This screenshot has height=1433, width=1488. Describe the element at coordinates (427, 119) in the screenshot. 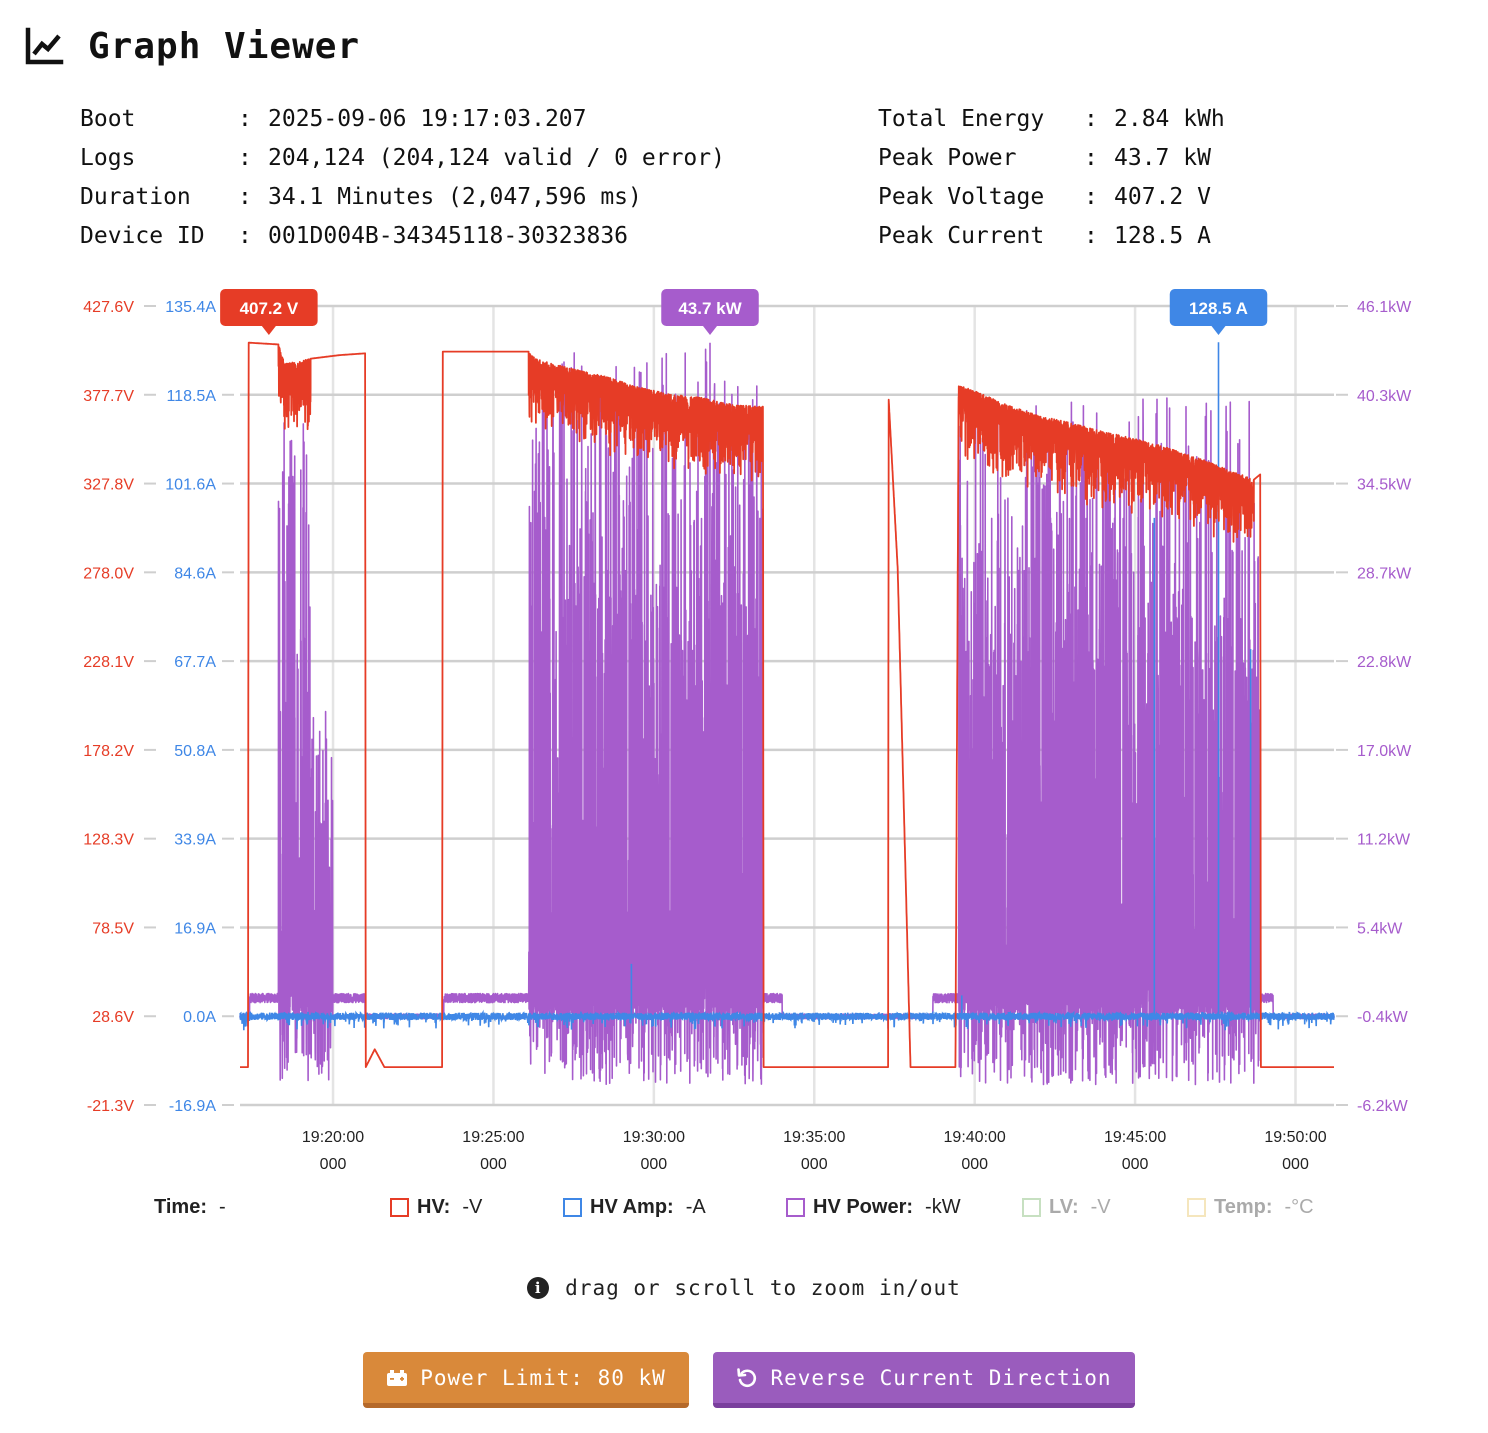

I see `stat-value: 2025-09-06 19:17:03.207` at that location.